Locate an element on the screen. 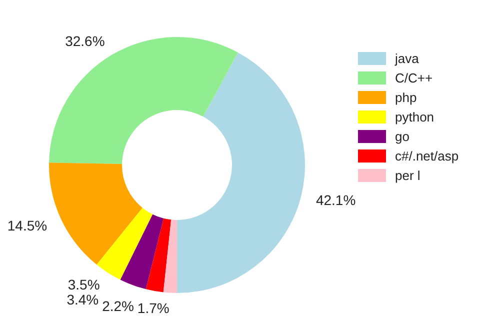  data-label: 14.5% is located at coordinates (27, 226).